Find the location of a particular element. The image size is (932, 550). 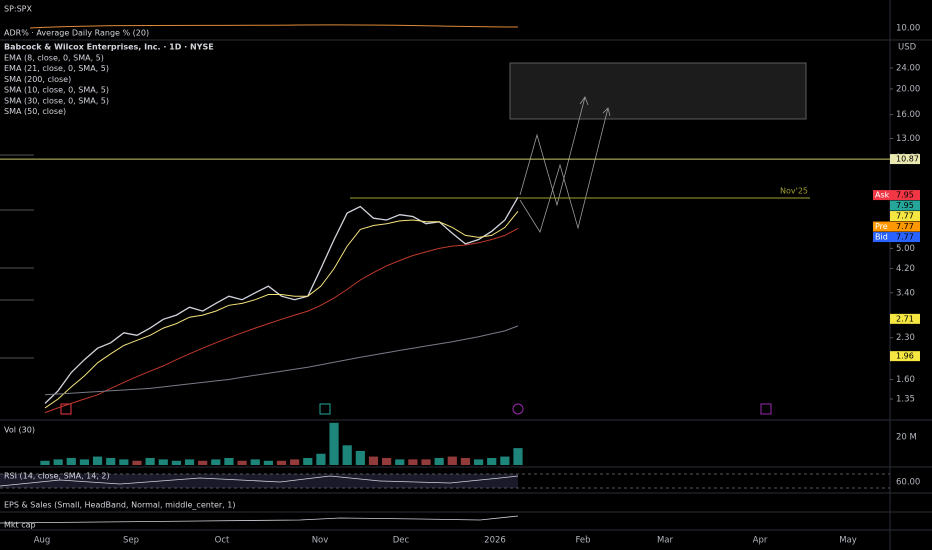

volume-title: Vol (30) is located at coordinates (19, 430).